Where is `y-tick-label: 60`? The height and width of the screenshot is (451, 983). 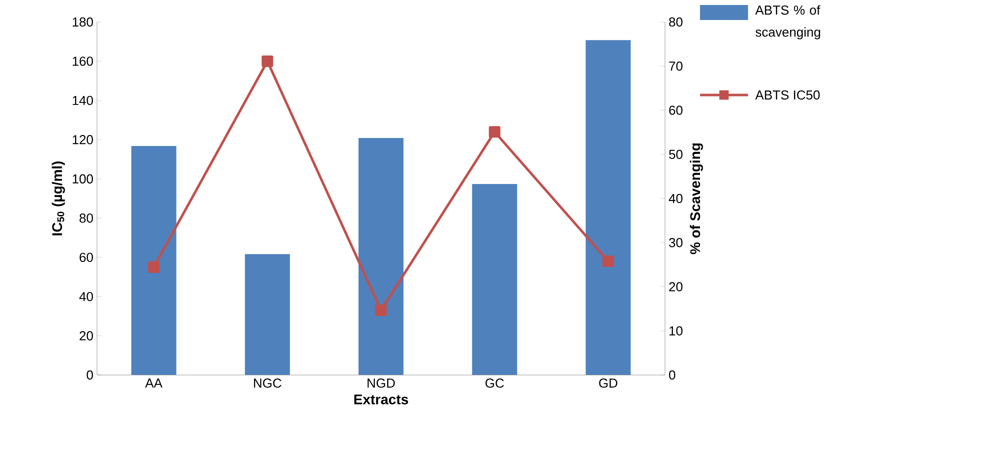
y-tick-label: 60 is located at coordinates (86, 257).